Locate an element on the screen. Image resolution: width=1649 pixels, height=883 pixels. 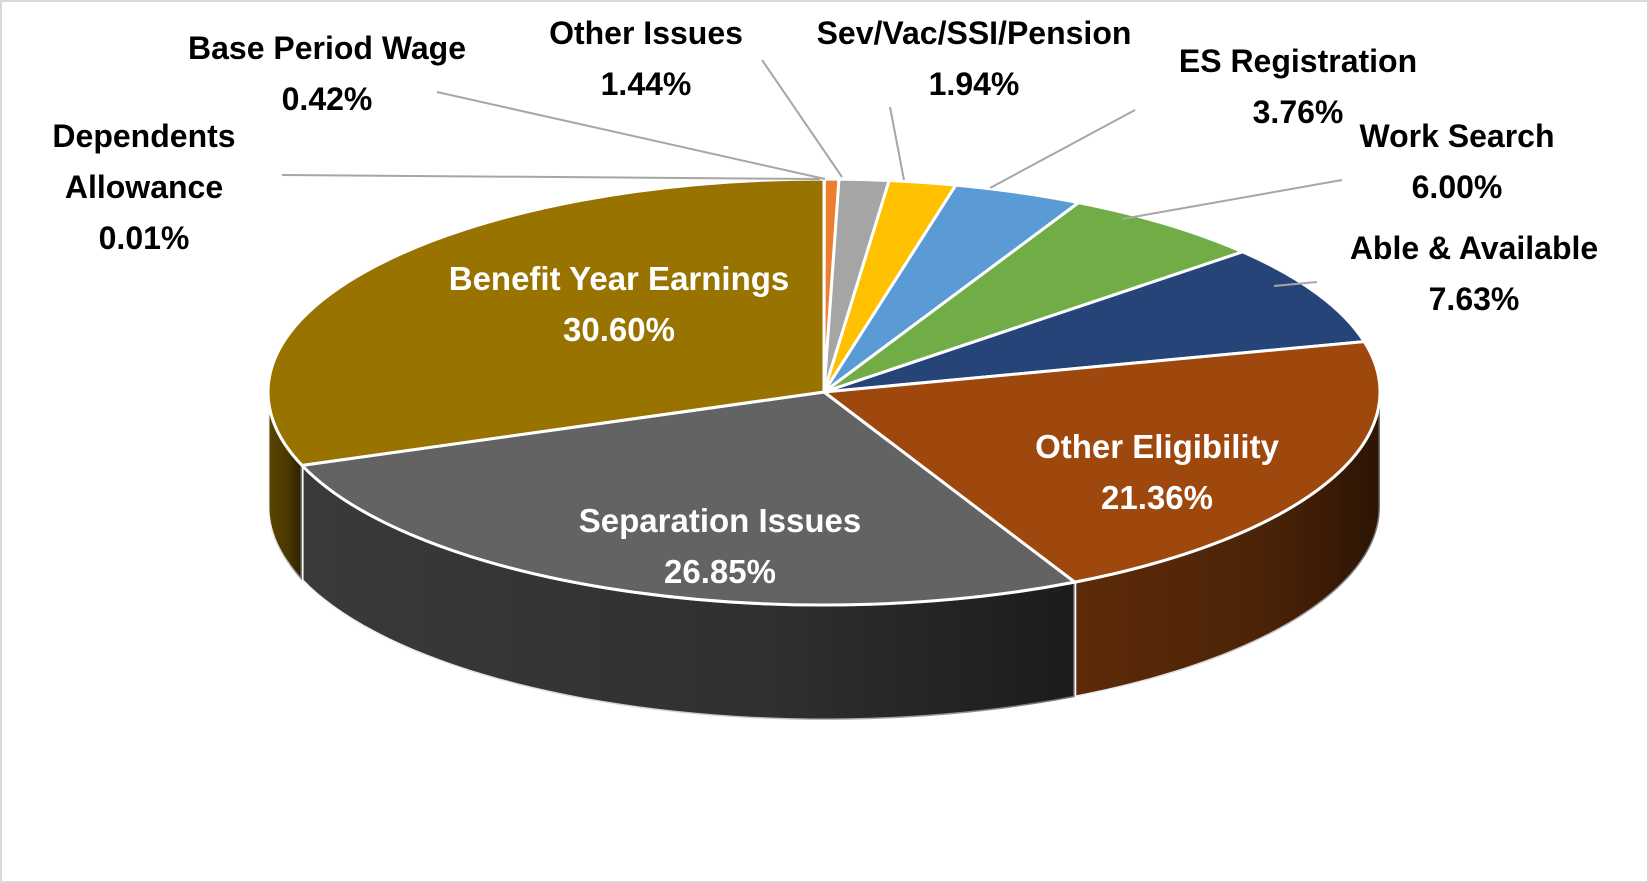
slice-separation-issues is located at coordinates (688, 498).